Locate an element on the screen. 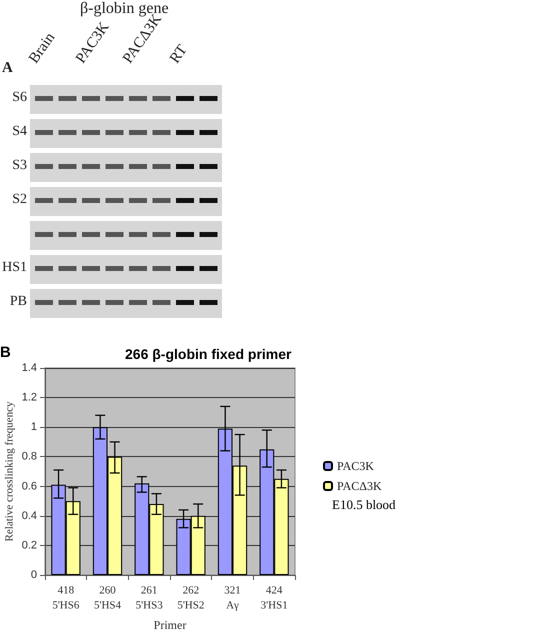 The height and width of the screenshot is (637, 557). y-tick-label: 1.4 is located at coordinates (29, 368).